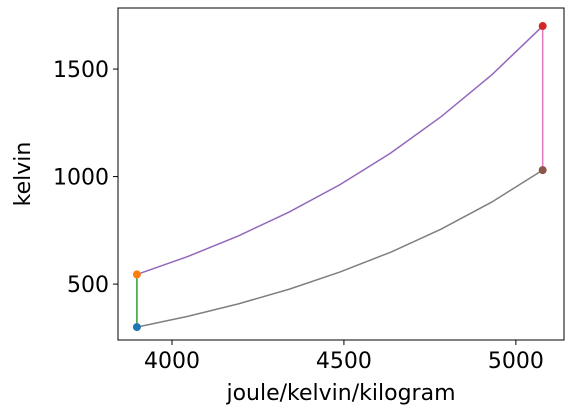 The height and width of the screenshot is (412, 571). What do you see at coordinates (172, 361) in the screenshot?
I see `x-tick-label: 4000` at bounding box center [172, 361].